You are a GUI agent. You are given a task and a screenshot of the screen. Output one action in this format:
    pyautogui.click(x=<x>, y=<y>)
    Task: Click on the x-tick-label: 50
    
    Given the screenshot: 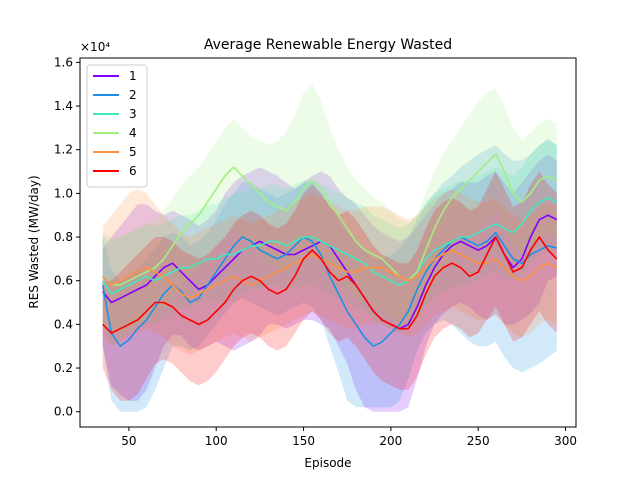 What is the action you would take?
    pyautogui.click(x=128, y=441)
    